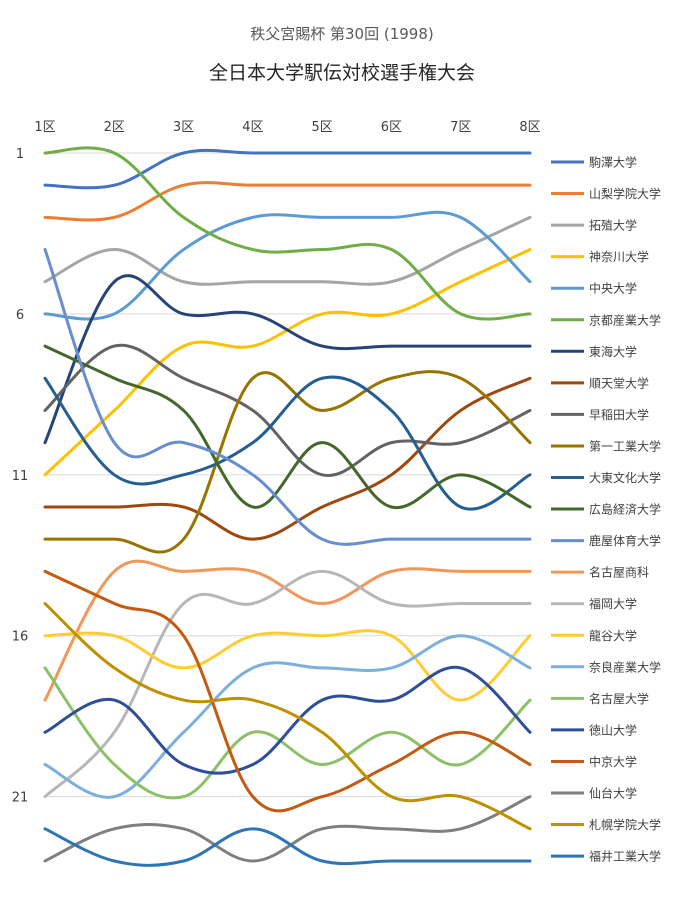  What do you see at coordinates (44, 127) in the screenshot?
I see `x-tick-label: 1区` at bounding box center [44, 127].